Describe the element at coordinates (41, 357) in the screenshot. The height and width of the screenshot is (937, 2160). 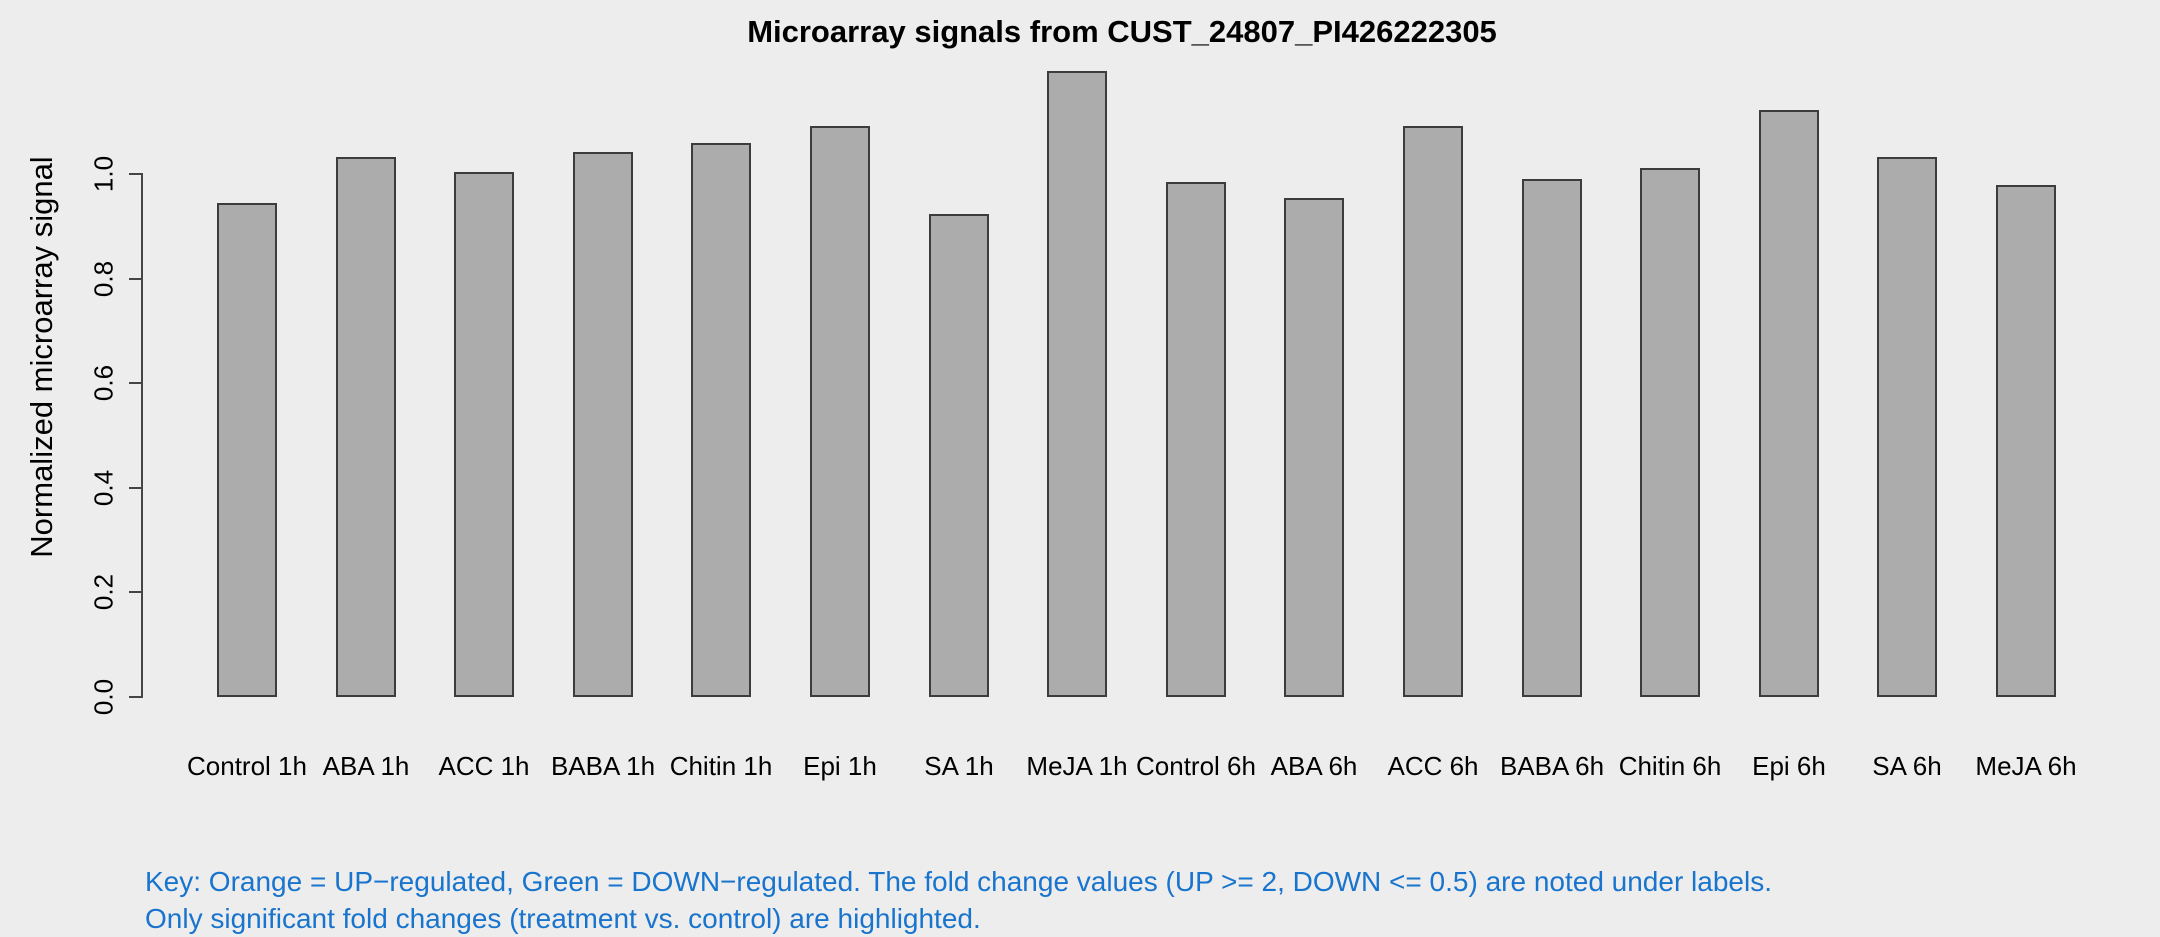
I see `y-axis-title: Normalized microarray signal` at that location.